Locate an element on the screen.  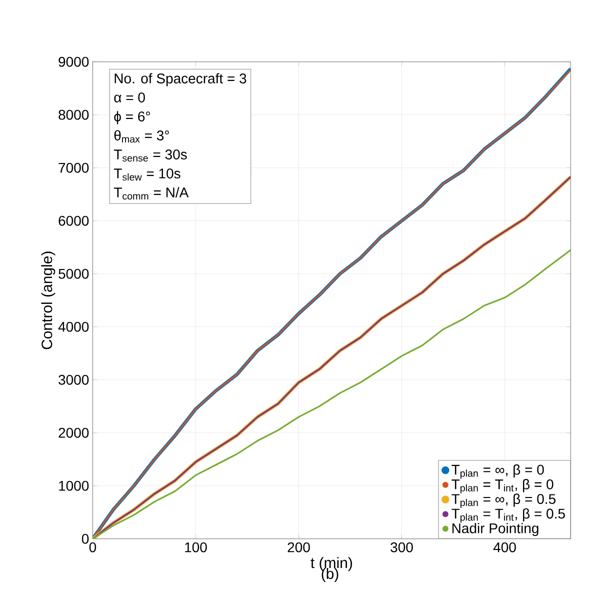
y-tick-label: 5000 is located at coordinates (73, 273).